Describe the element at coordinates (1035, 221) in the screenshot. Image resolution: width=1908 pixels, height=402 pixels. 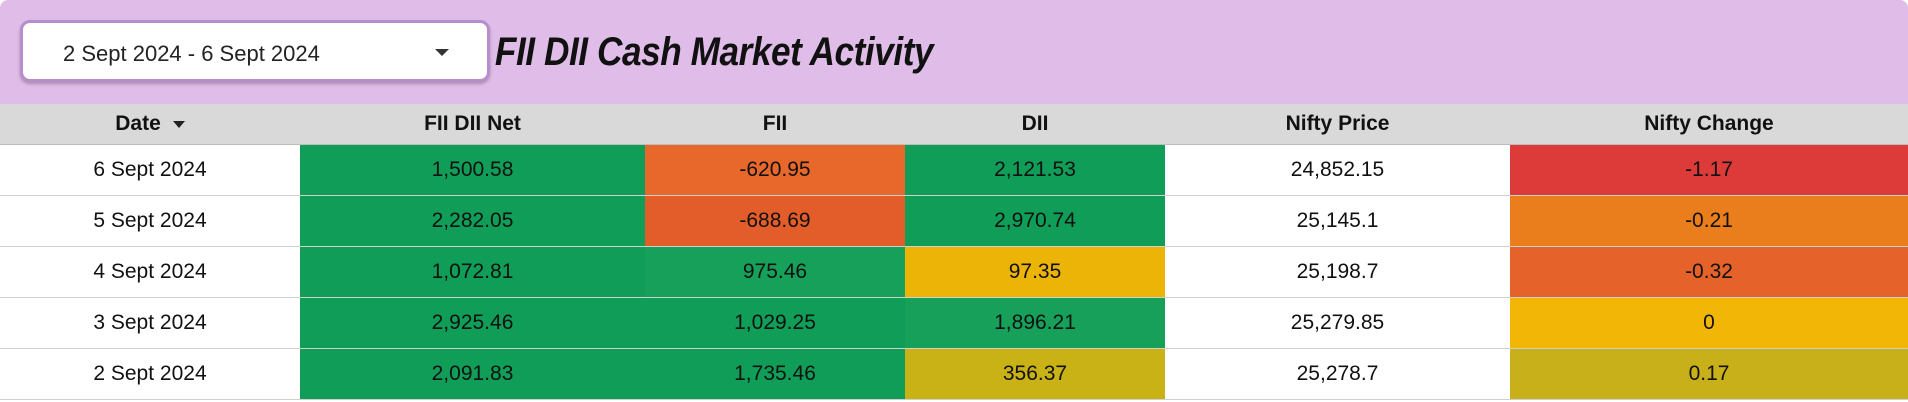
I see `cell-dii: 2,970.74` at that location.